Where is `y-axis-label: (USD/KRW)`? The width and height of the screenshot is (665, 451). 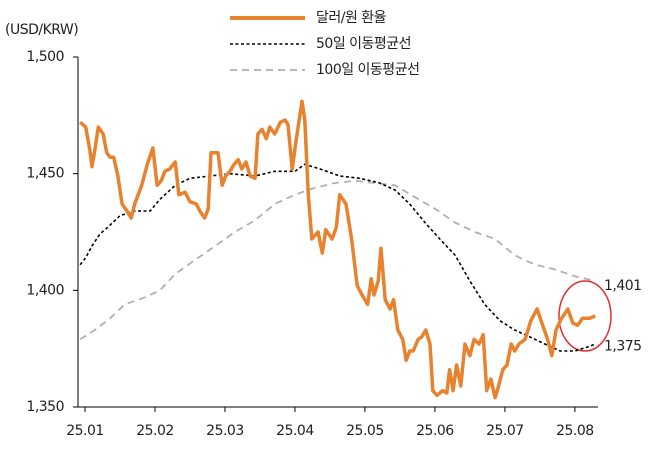 y-axis-label: (USD/KRW) is located at coordinates (41, 30).